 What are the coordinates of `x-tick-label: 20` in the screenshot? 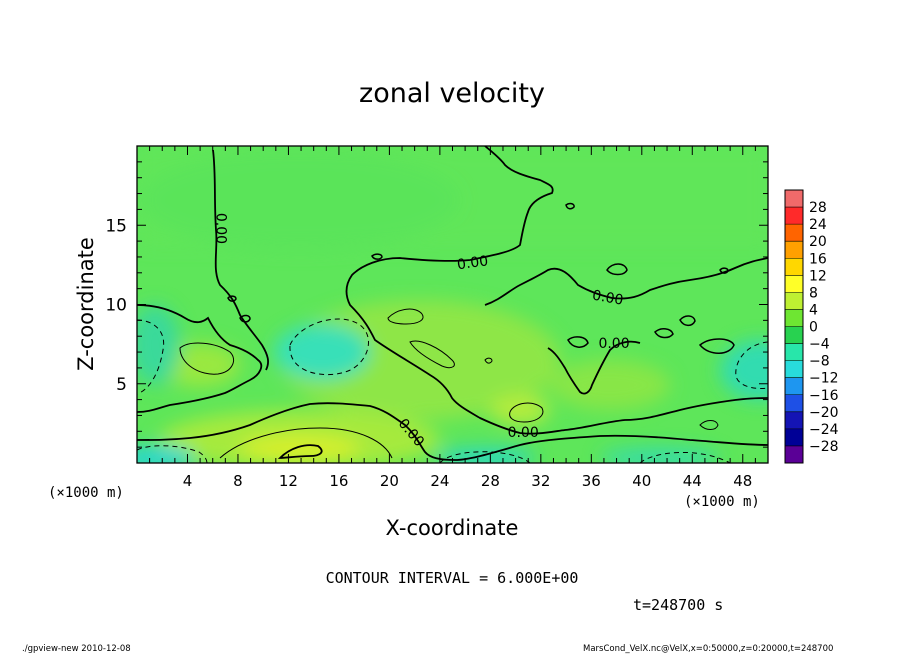 It's located at (389, 481).